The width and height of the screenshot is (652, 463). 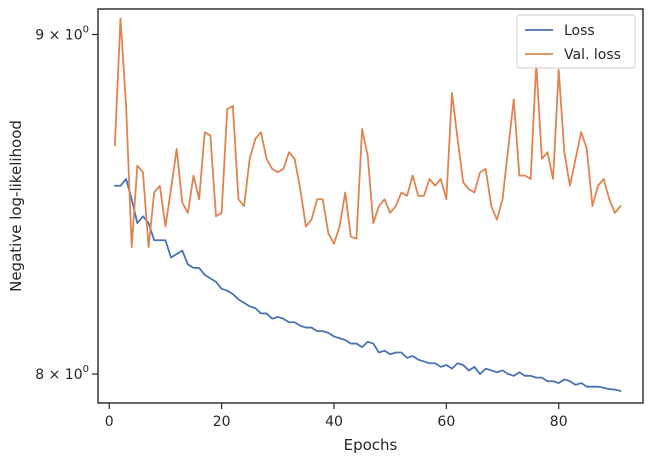 I want to click on y-tick-label: 9 × 100, so click(x=62, y=34).